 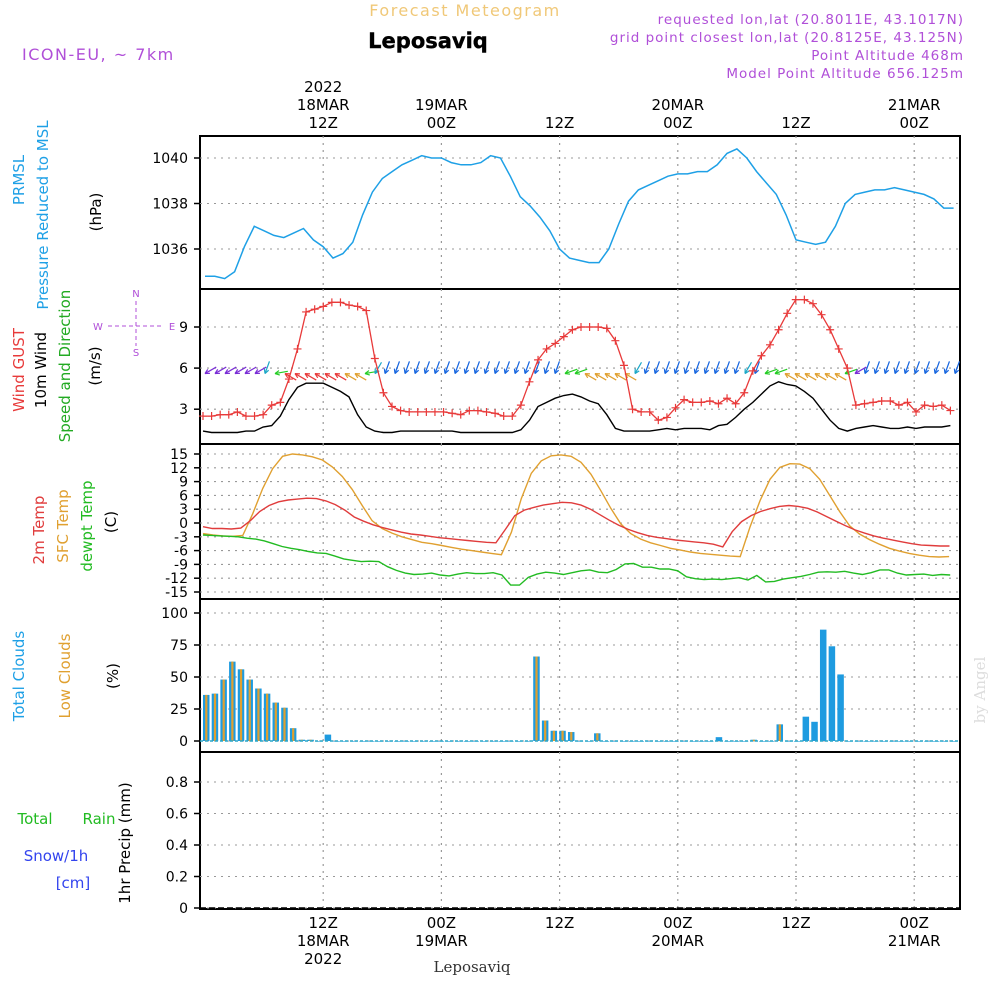 I want to click on low-clouds-label: Low Clouds, so click(x=65, y=675).